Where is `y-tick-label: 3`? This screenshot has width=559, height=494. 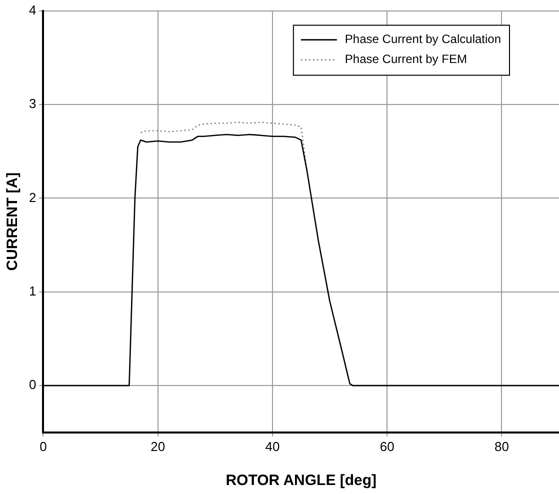
y-tick-label: 3 is located at coordinates (32, 104).